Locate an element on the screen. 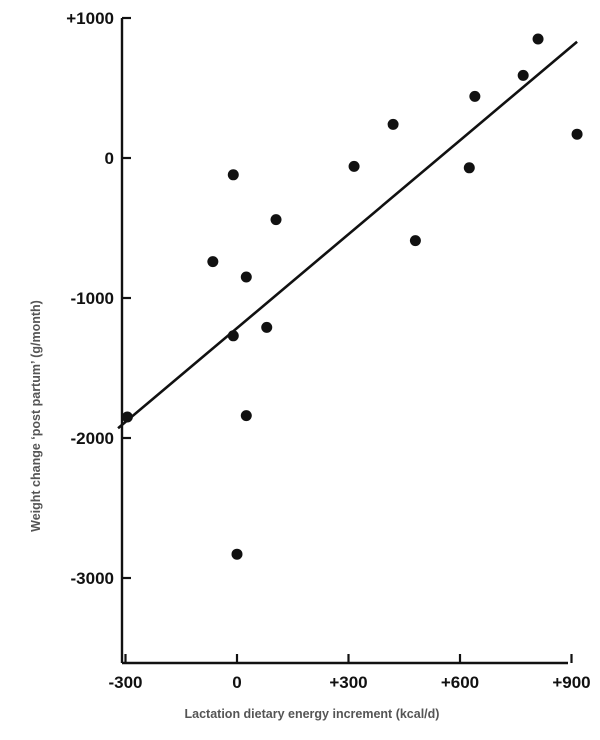 This screenshot has height=740, width=600. y-tick-label: -1000 is located at coordinates (92, 298).